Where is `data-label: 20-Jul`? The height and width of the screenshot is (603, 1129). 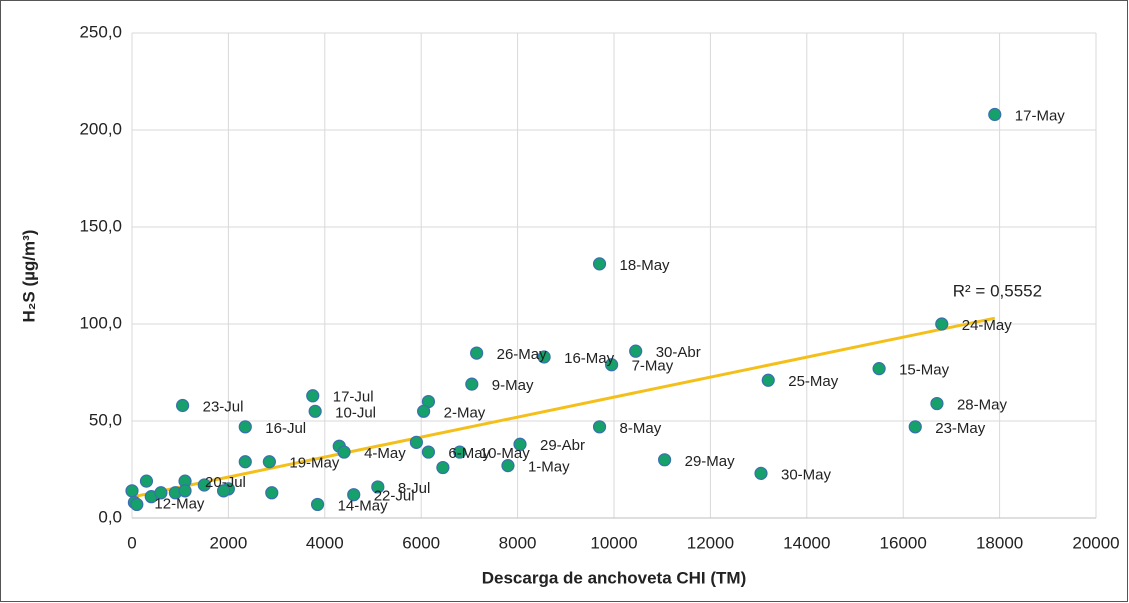 data-label: 20-Jul is located at coordinates (225, 482).